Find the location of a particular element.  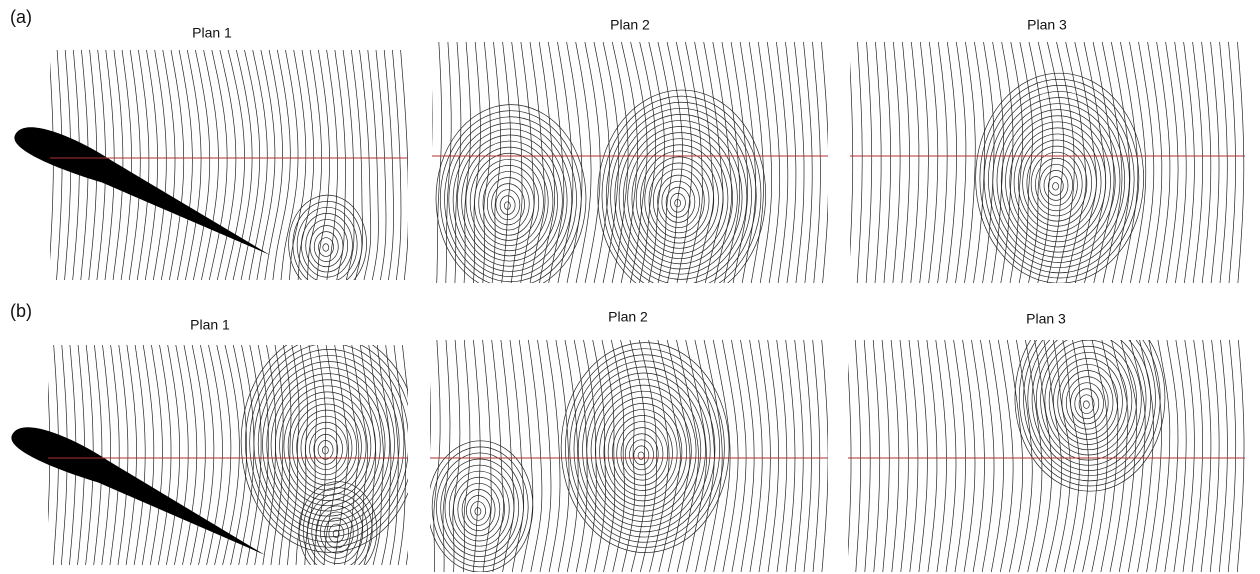

streamline-plot is located at coordinates (1054, 456).